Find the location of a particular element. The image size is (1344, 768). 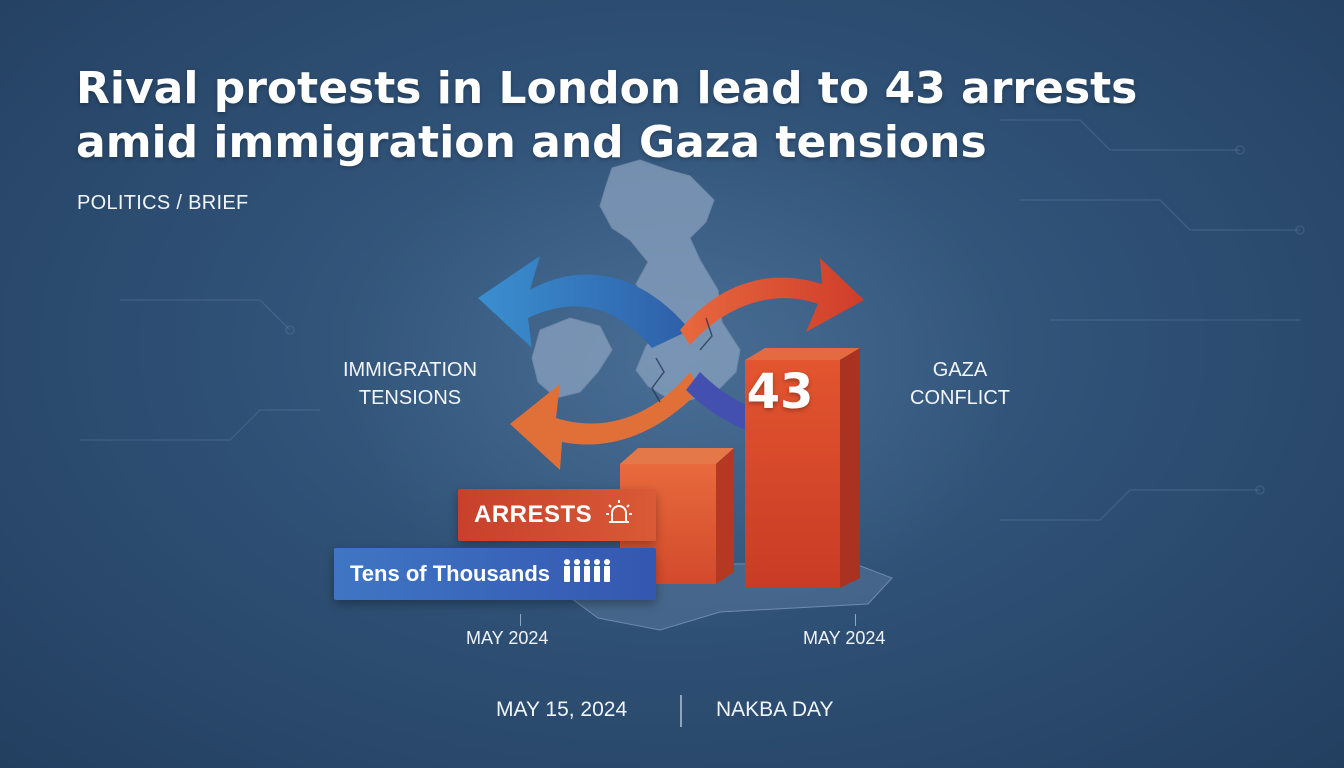

crowd-size-callout: Tens of Thousands is located at coordinates (495, 574).